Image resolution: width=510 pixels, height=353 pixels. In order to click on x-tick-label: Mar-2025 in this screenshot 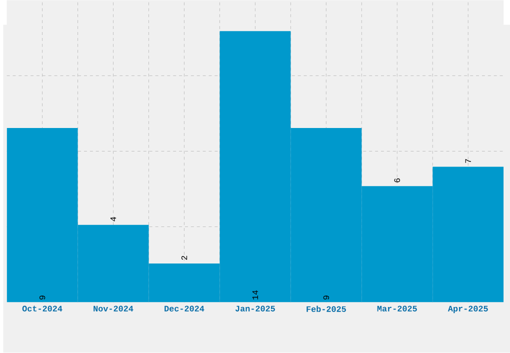, I will do `click(397, 309)`.